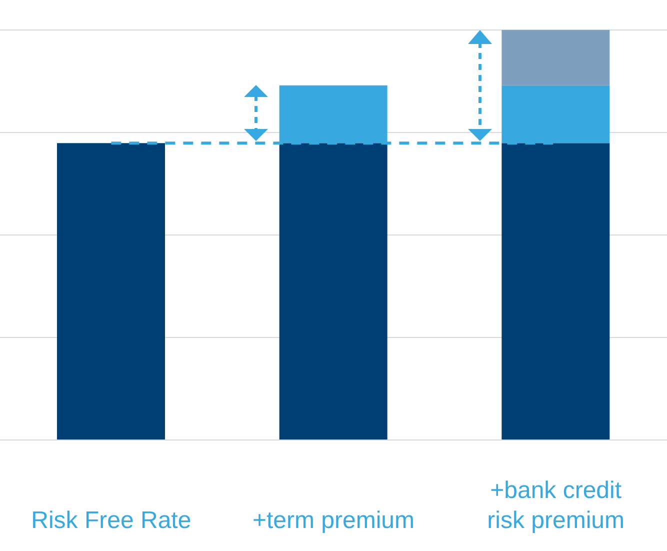 This screenshot has height=551, width=667. I want to click on x-tick-label: +term premium, so click(333, 520).